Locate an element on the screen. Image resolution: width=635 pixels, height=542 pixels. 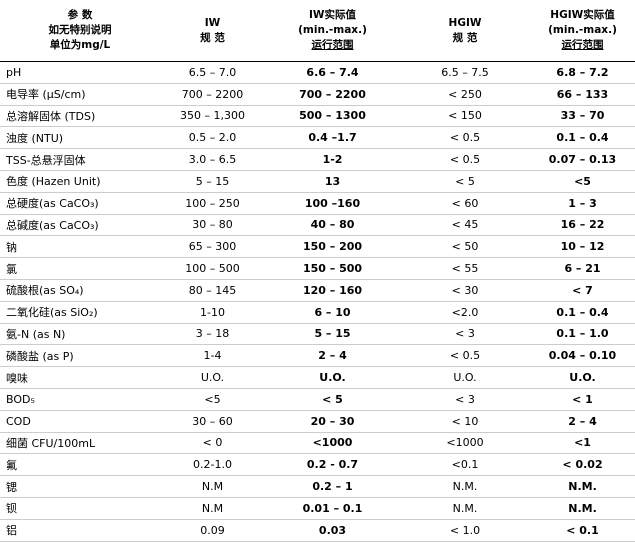
value-cell: 1 – 3 is located at coordinates (582, 203).